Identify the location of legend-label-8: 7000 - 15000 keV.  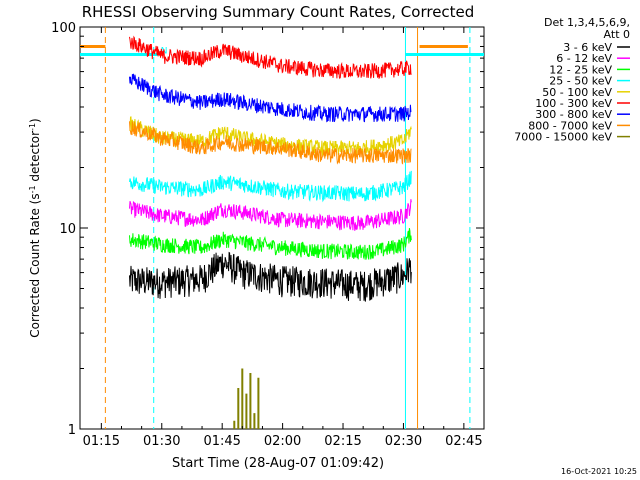
(563, 137).